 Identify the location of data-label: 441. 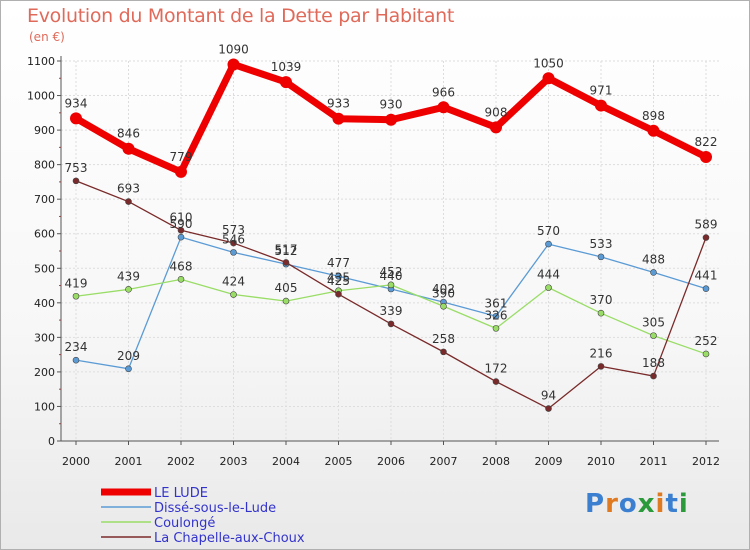
(706, 276).